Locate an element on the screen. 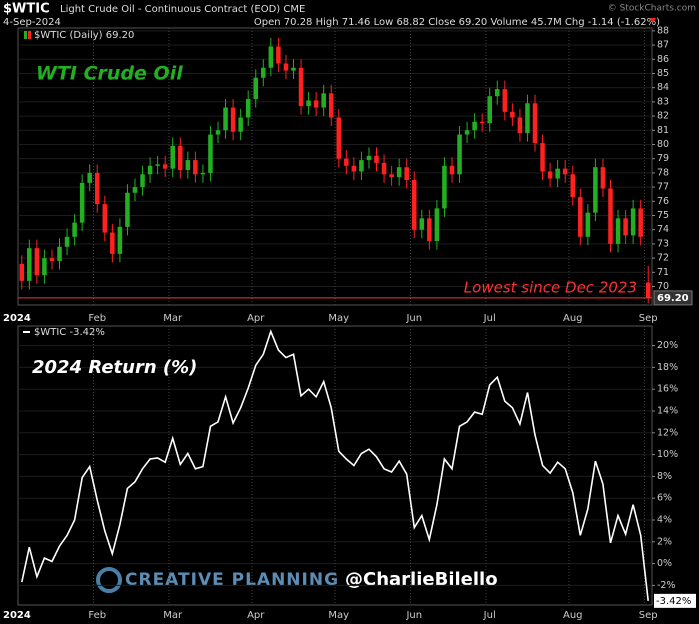 This screenshot has height=624, width=699. y-tick-label: 76 is located at coordinates (663, 201).